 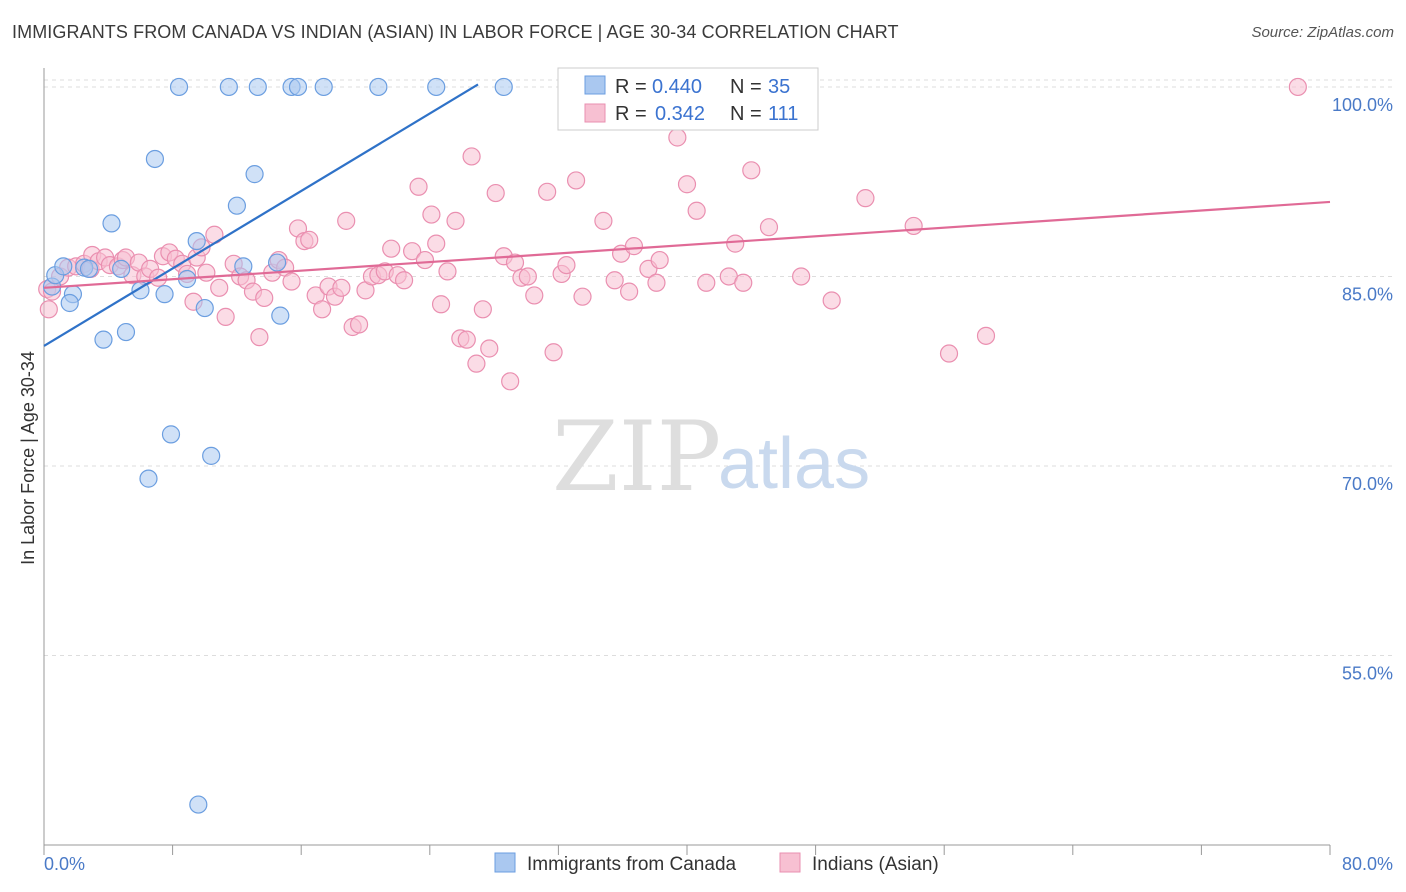 I want to click on legend-swatch-pink, so click(x=595, y=113).